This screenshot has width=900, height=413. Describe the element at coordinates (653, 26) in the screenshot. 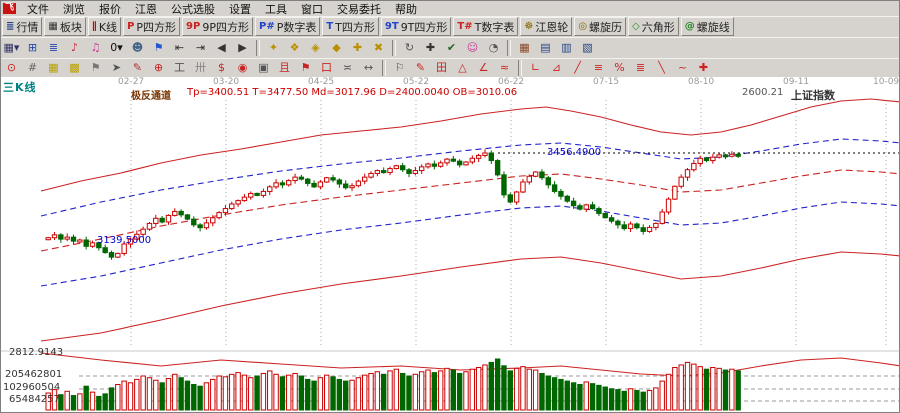

I see `hexagon-button: ◇ 六角形` at that location.